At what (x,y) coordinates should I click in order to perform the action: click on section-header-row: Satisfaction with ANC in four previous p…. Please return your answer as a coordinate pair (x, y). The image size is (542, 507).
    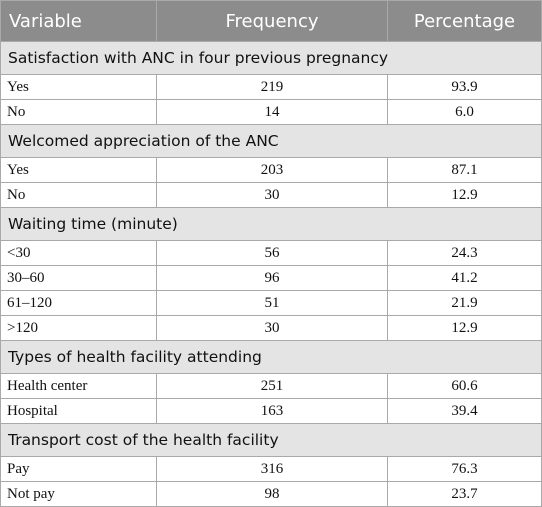
    Looking at the image, I should click on (271, 58).